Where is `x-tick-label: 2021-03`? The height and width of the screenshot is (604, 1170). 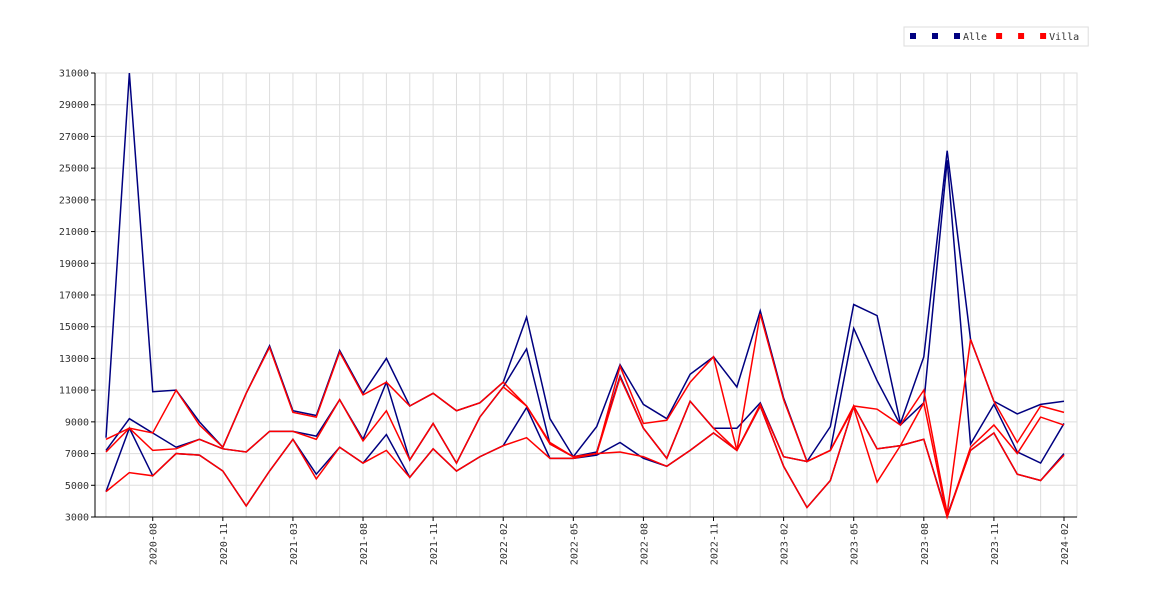 x-tick-label: 2021-03 is located at coordinates (294, 544).